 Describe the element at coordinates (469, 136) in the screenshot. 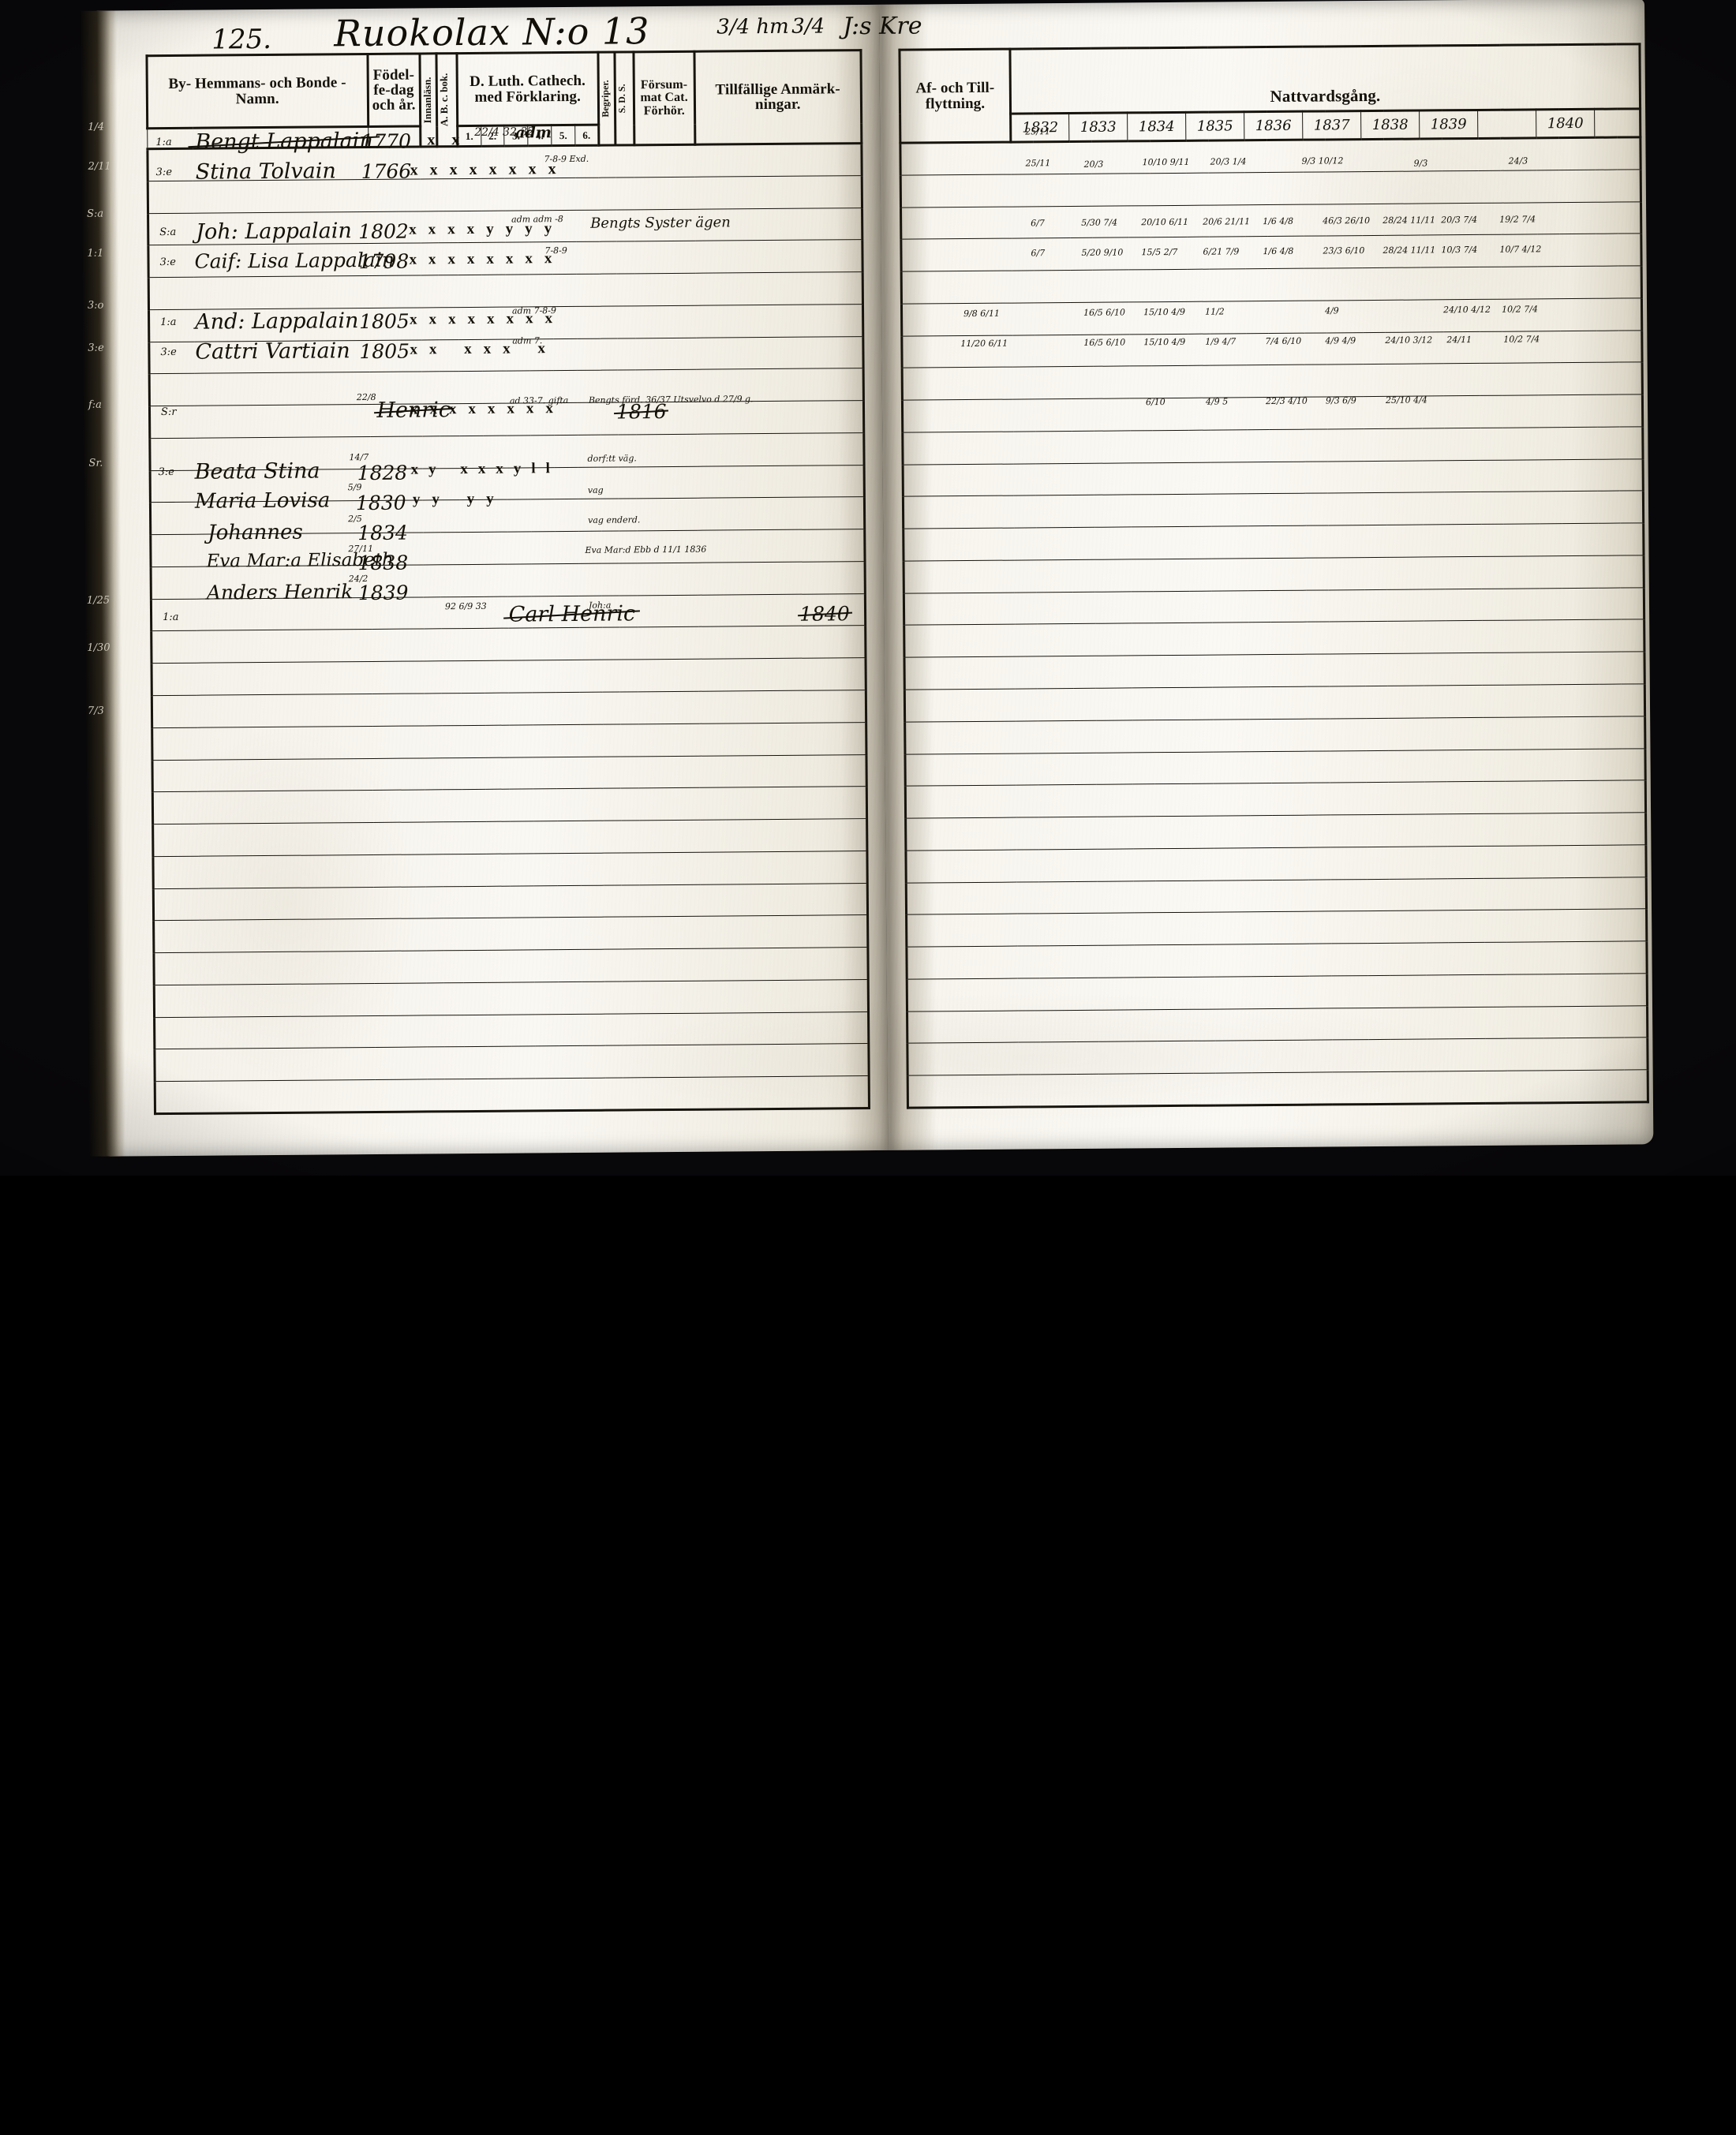

I see `cat-sub-1: 1.` at that location.